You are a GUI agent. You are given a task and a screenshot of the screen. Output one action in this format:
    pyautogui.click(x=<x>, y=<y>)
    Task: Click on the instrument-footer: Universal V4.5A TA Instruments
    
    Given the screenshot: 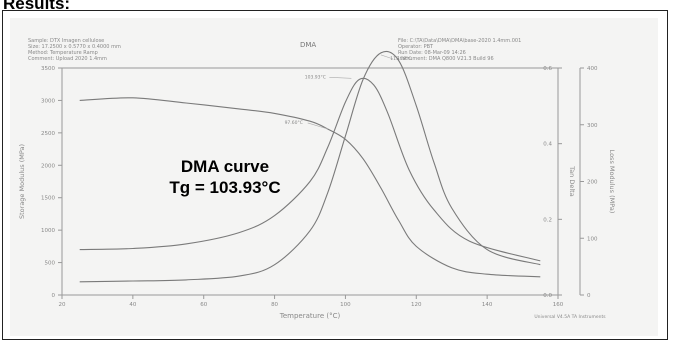 What is the action you would take?
    pyautogui.click(x=570, y=317)
    